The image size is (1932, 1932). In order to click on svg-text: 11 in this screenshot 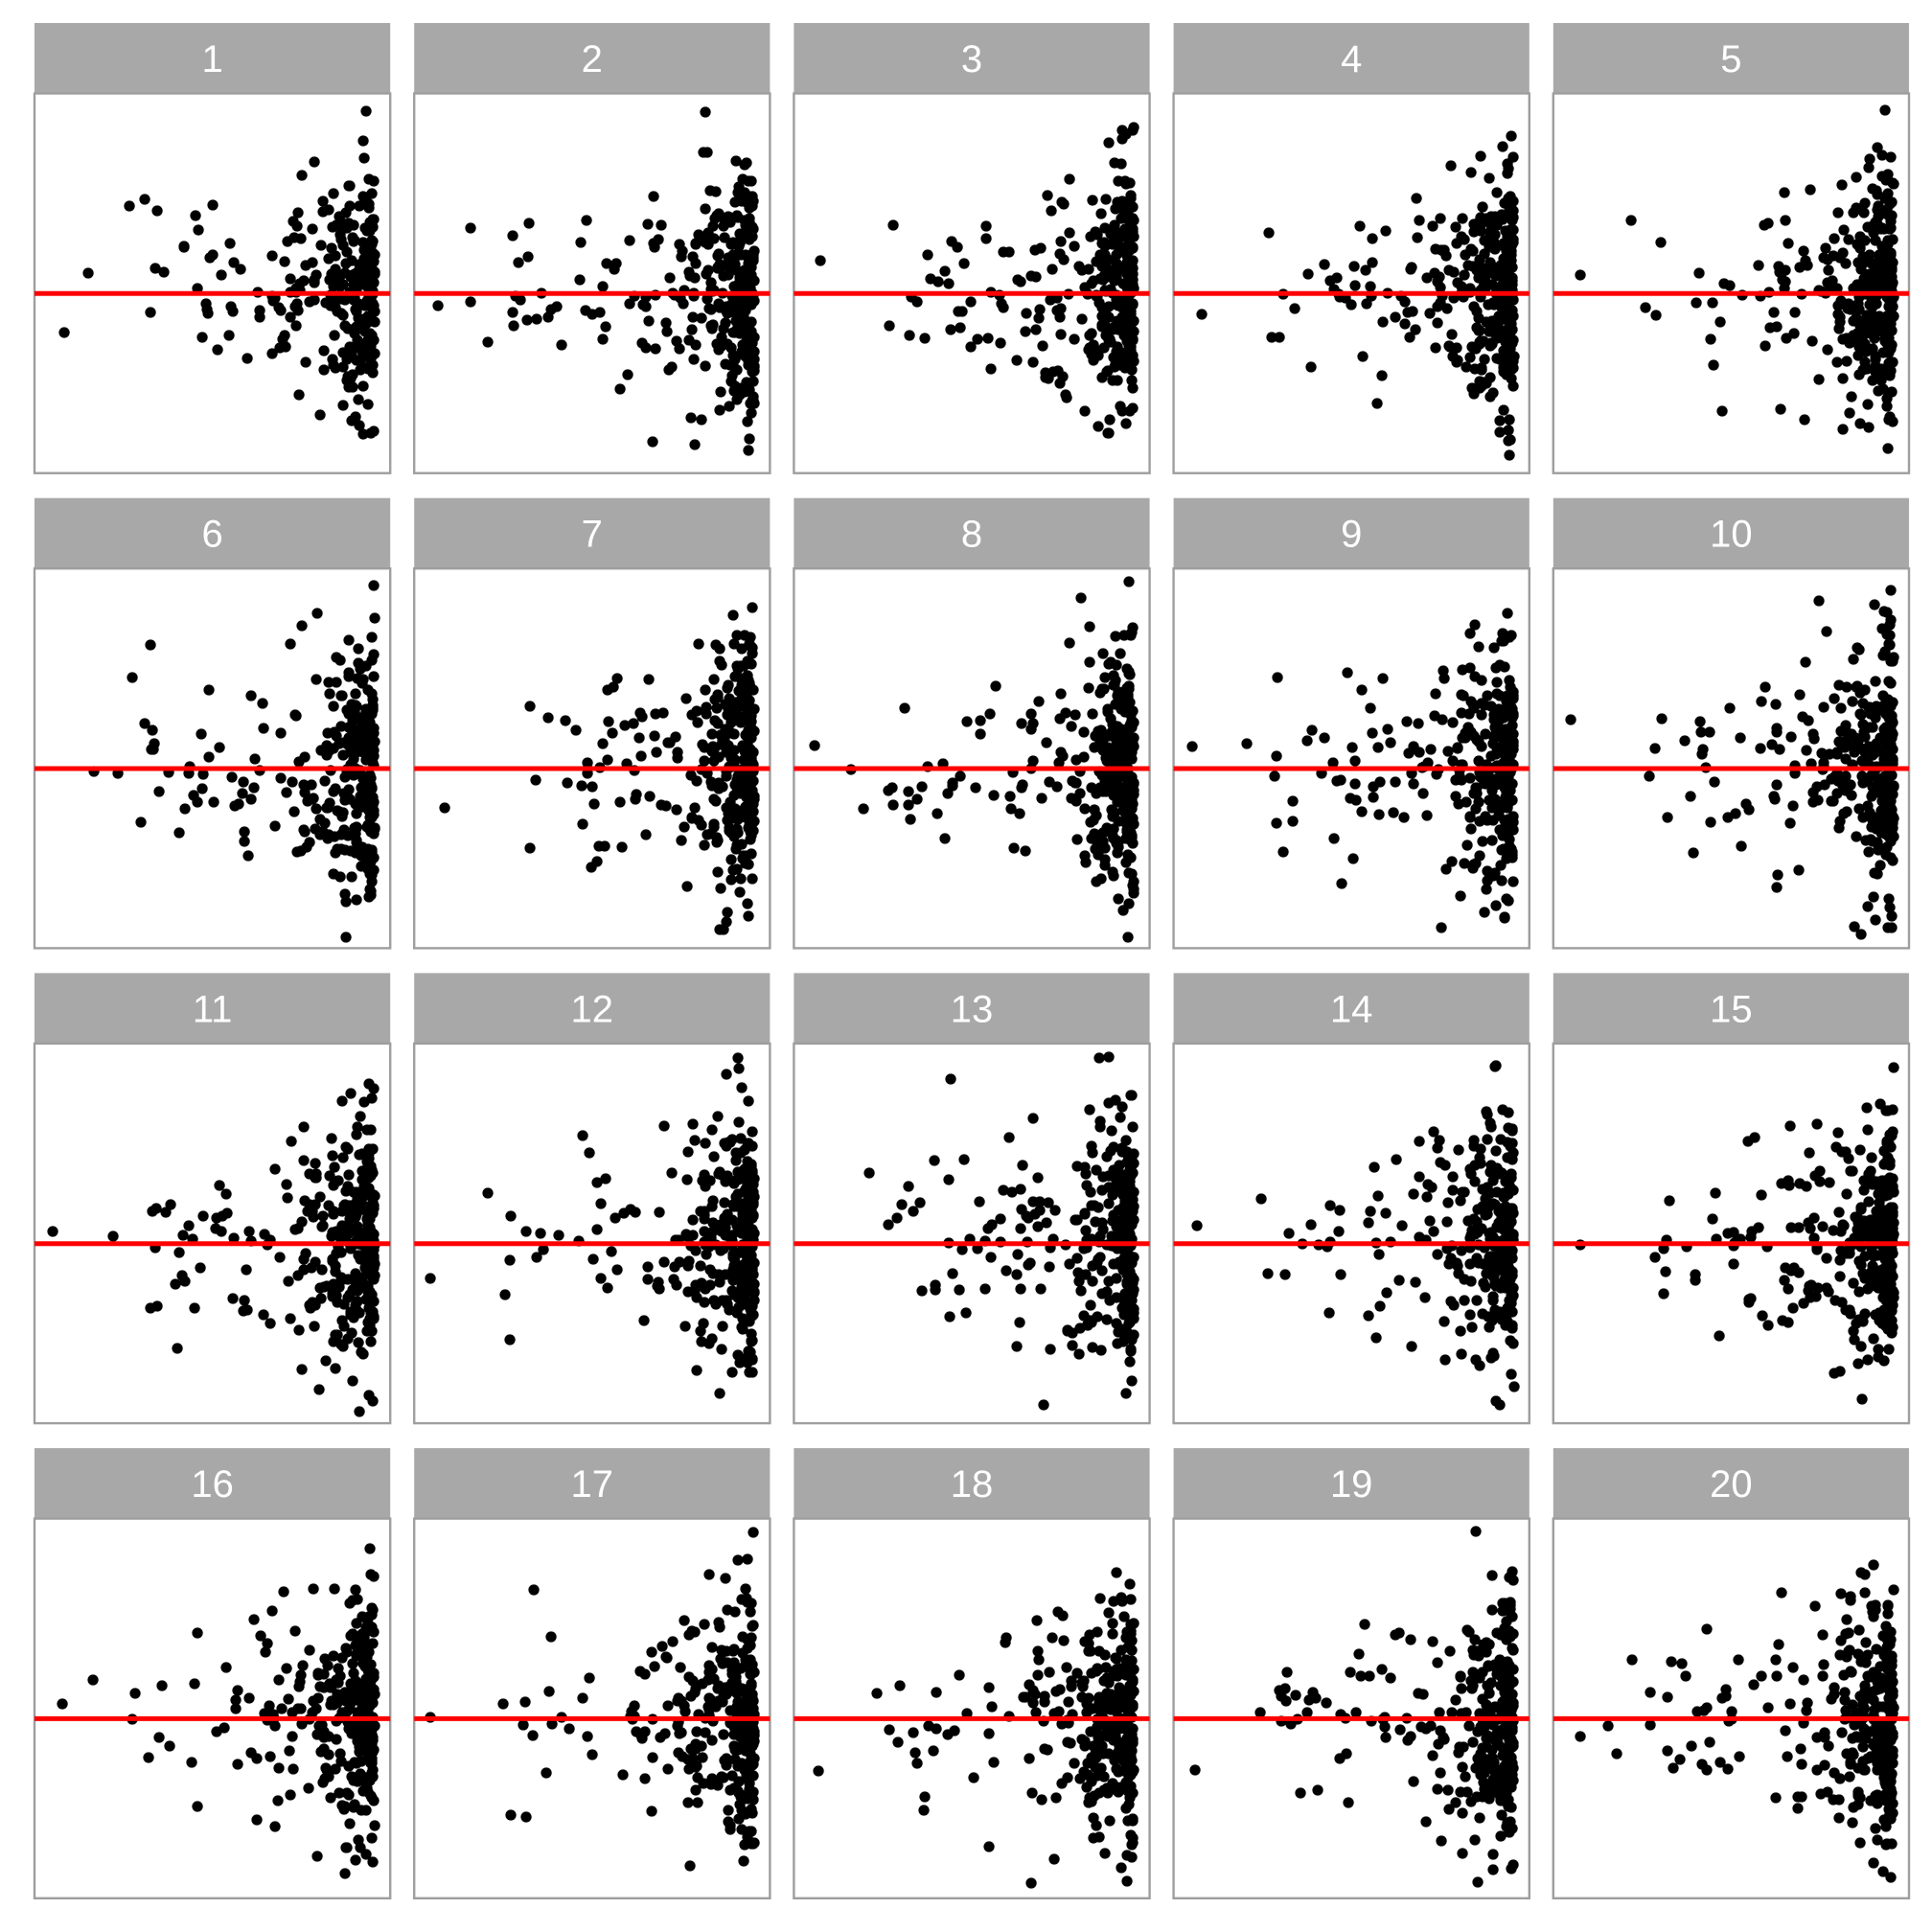, I will do `click(213, 1009)`.